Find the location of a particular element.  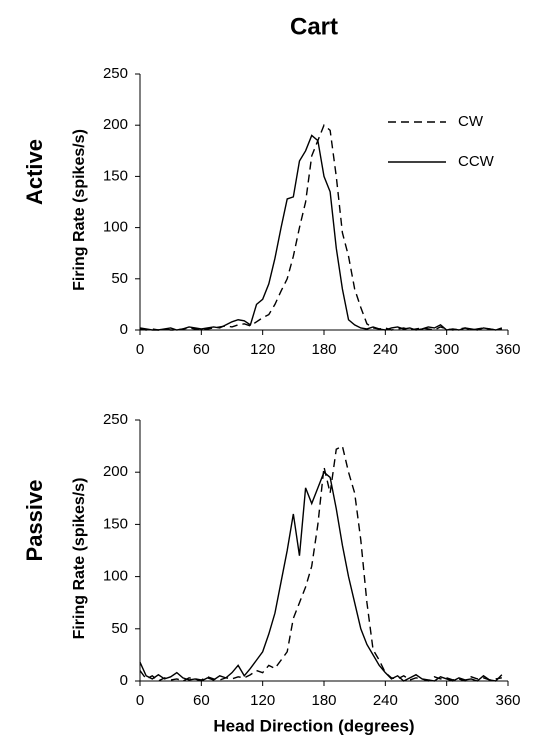

figure-title: Cart is located at coordinates (314, 26).